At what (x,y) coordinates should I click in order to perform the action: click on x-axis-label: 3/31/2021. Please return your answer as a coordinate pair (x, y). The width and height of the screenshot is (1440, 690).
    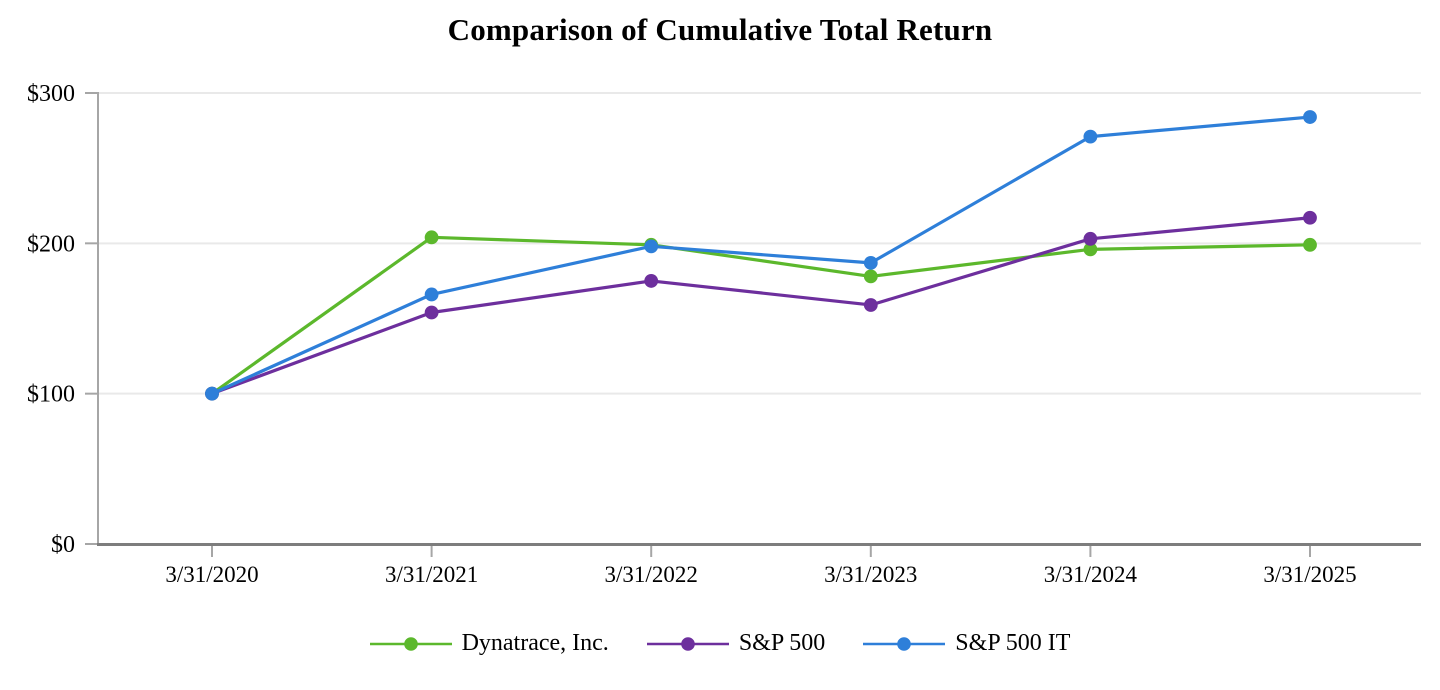
    Looking at the image, I should click on (431, 574).